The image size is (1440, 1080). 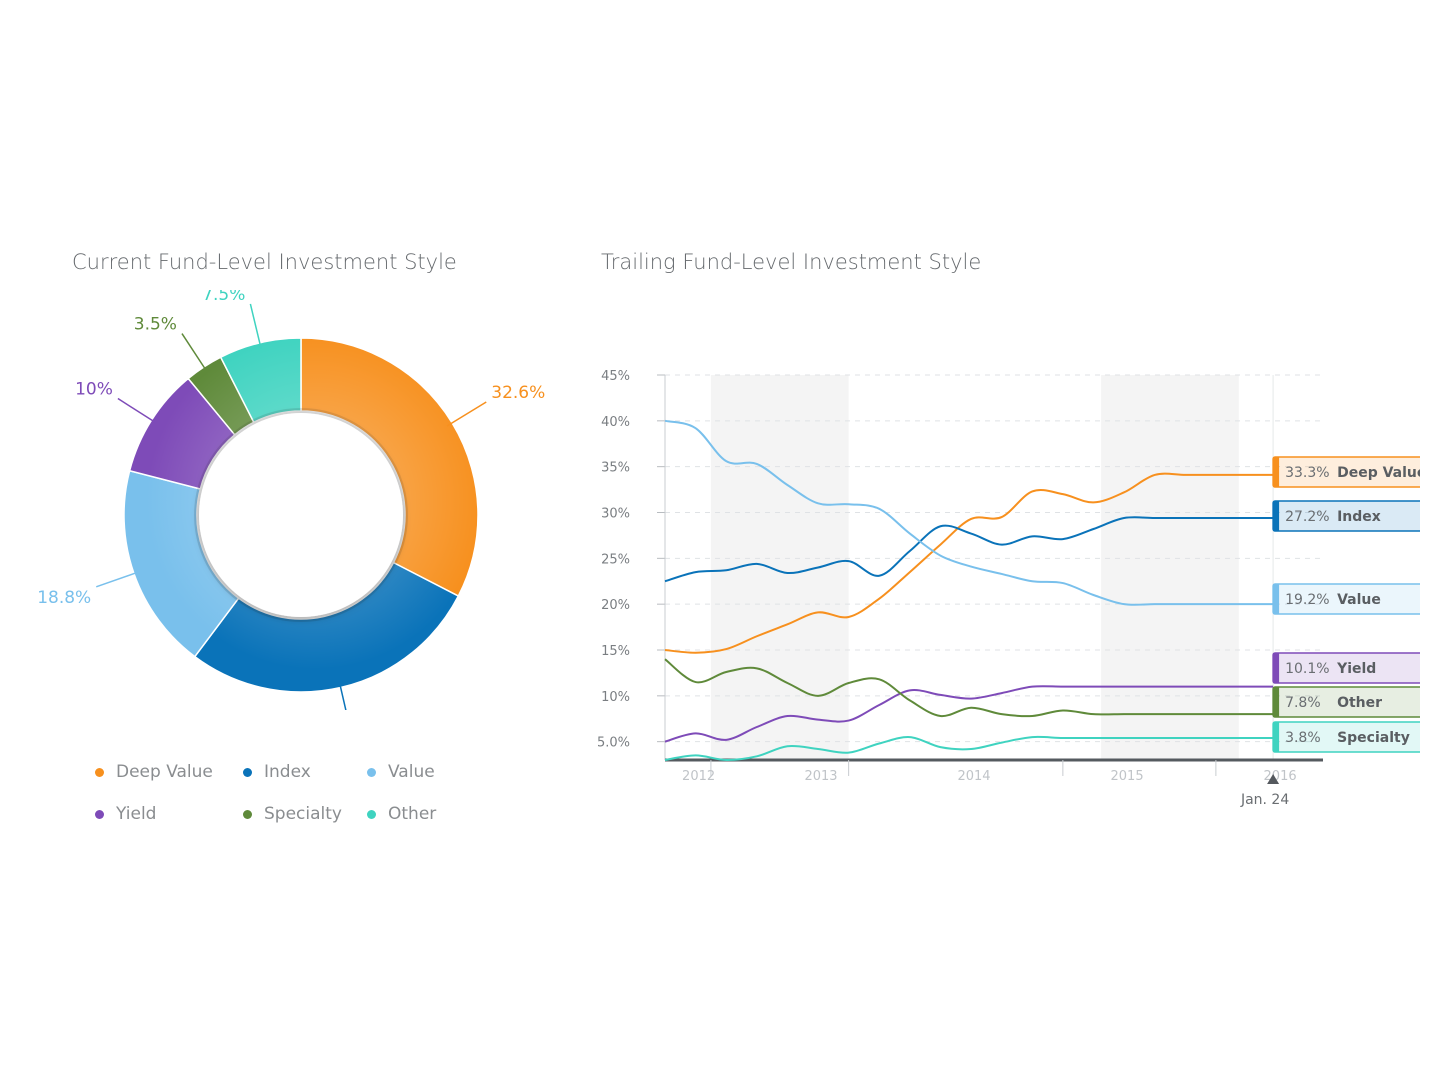 What do you see at coordinates (1303, 703) in the screenshot?
I see `end-tag-value: 7.8%` at bounding box center [1303, 703].